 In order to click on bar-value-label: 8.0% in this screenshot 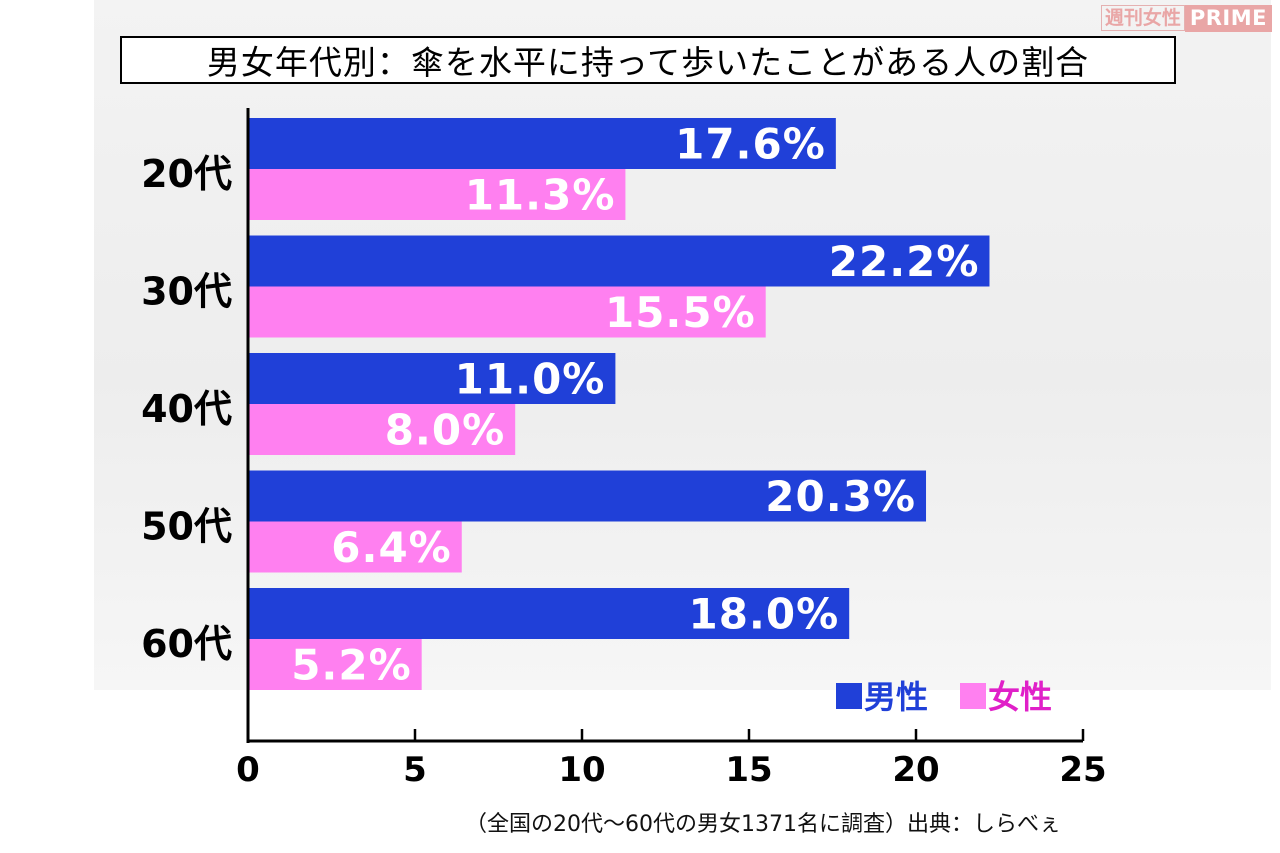, I will do `click(445, 430)`.